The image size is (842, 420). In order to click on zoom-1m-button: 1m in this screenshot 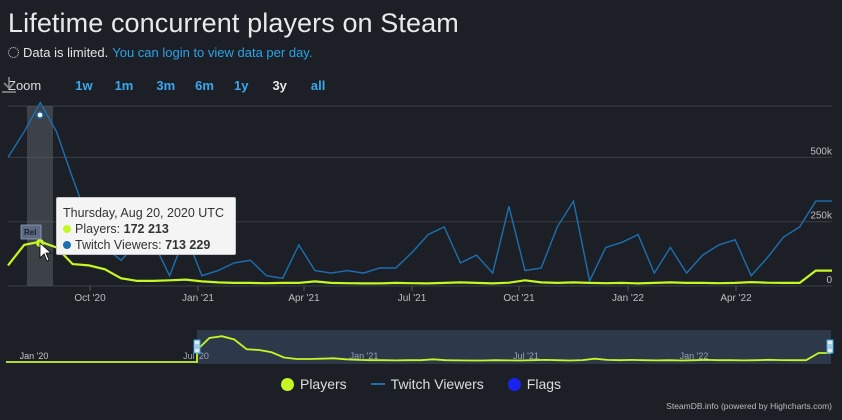, I will do `click(124, 85)`.